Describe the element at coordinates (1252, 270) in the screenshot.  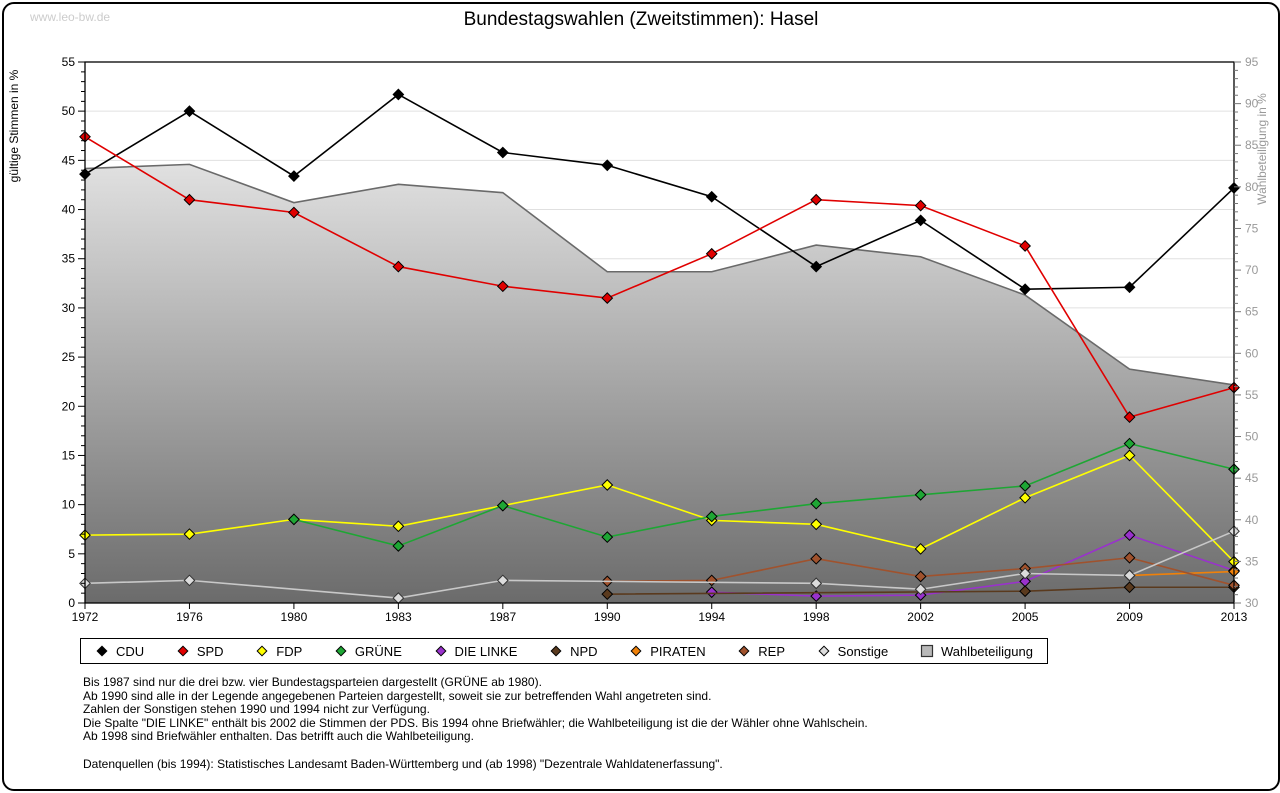
I see `svg-text: 70` at that location.